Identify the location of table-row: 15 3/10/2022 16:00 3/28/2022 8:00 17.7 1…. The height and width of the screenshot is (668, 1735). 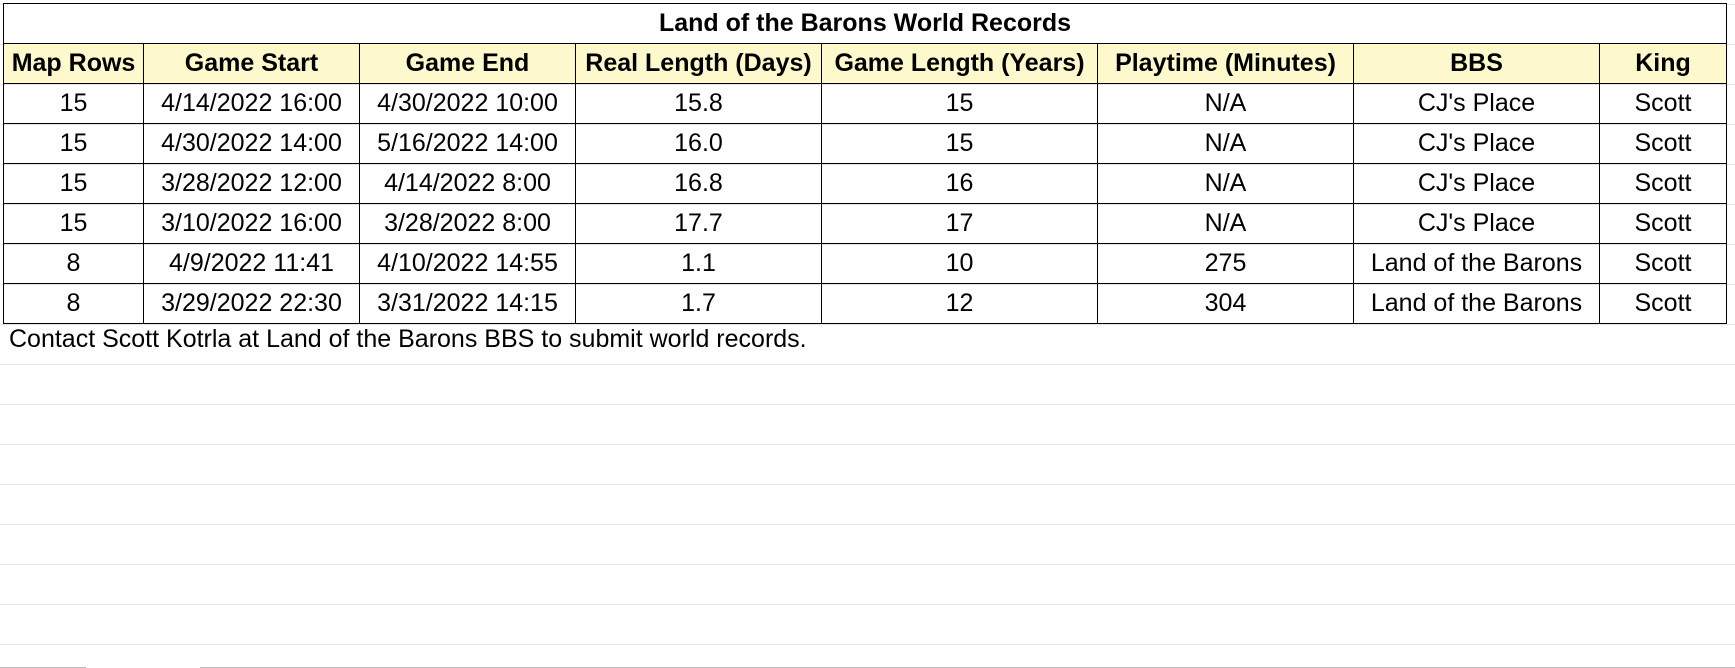
(865, 223).